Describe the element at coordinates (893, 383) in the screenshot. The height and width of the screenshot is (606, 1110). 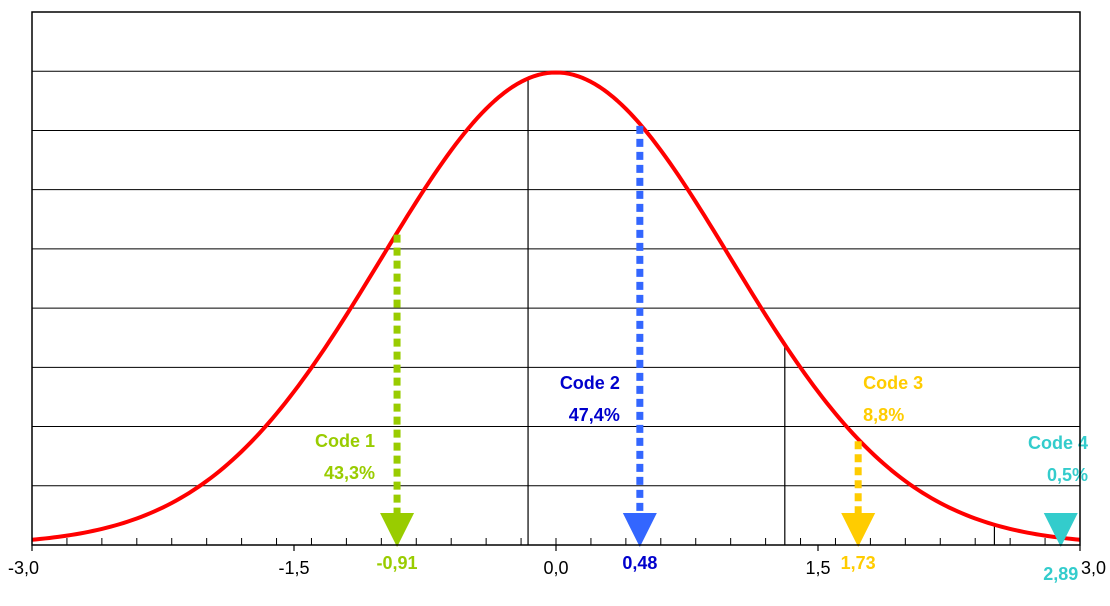
I see `code3-name-label: Code 3` at that location.